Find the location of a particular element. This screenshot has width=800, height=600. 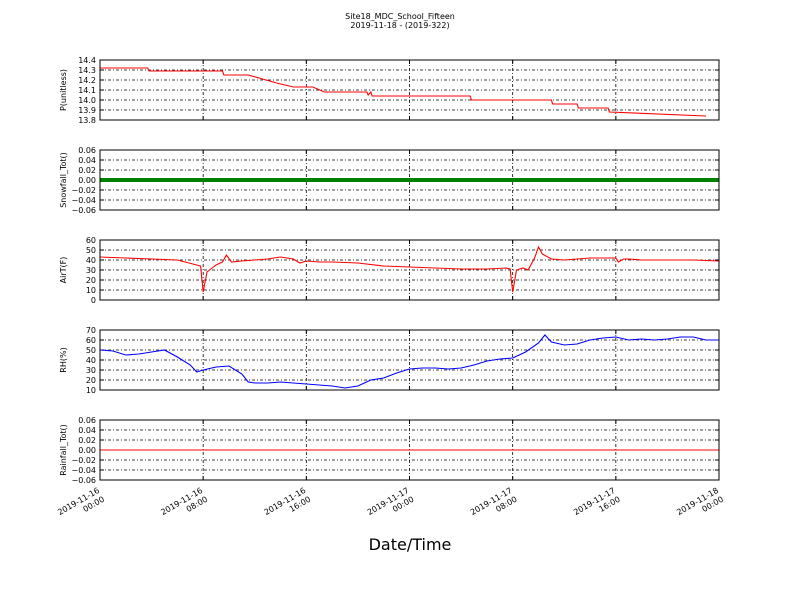

panel-1: 13.813.914.014.114.214.314.4 P(unitless) is located at coordinates (389, 90).